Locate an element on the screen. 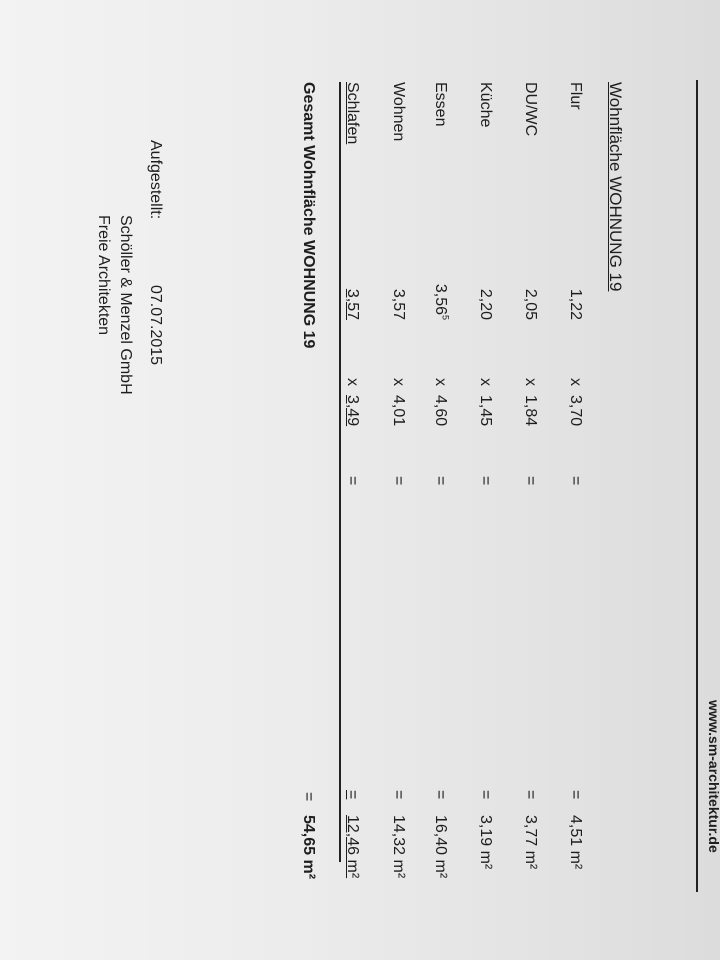  area-value: 4,51 m² is located at coordinates (575, 842).